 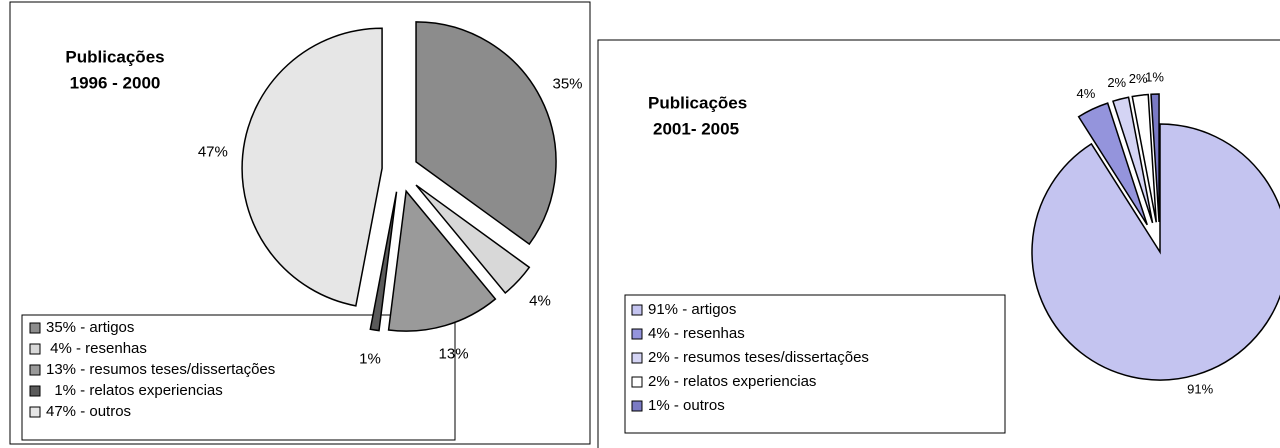 I want to click on legend-label: 91% - artigos, so click(x=692, y=309).